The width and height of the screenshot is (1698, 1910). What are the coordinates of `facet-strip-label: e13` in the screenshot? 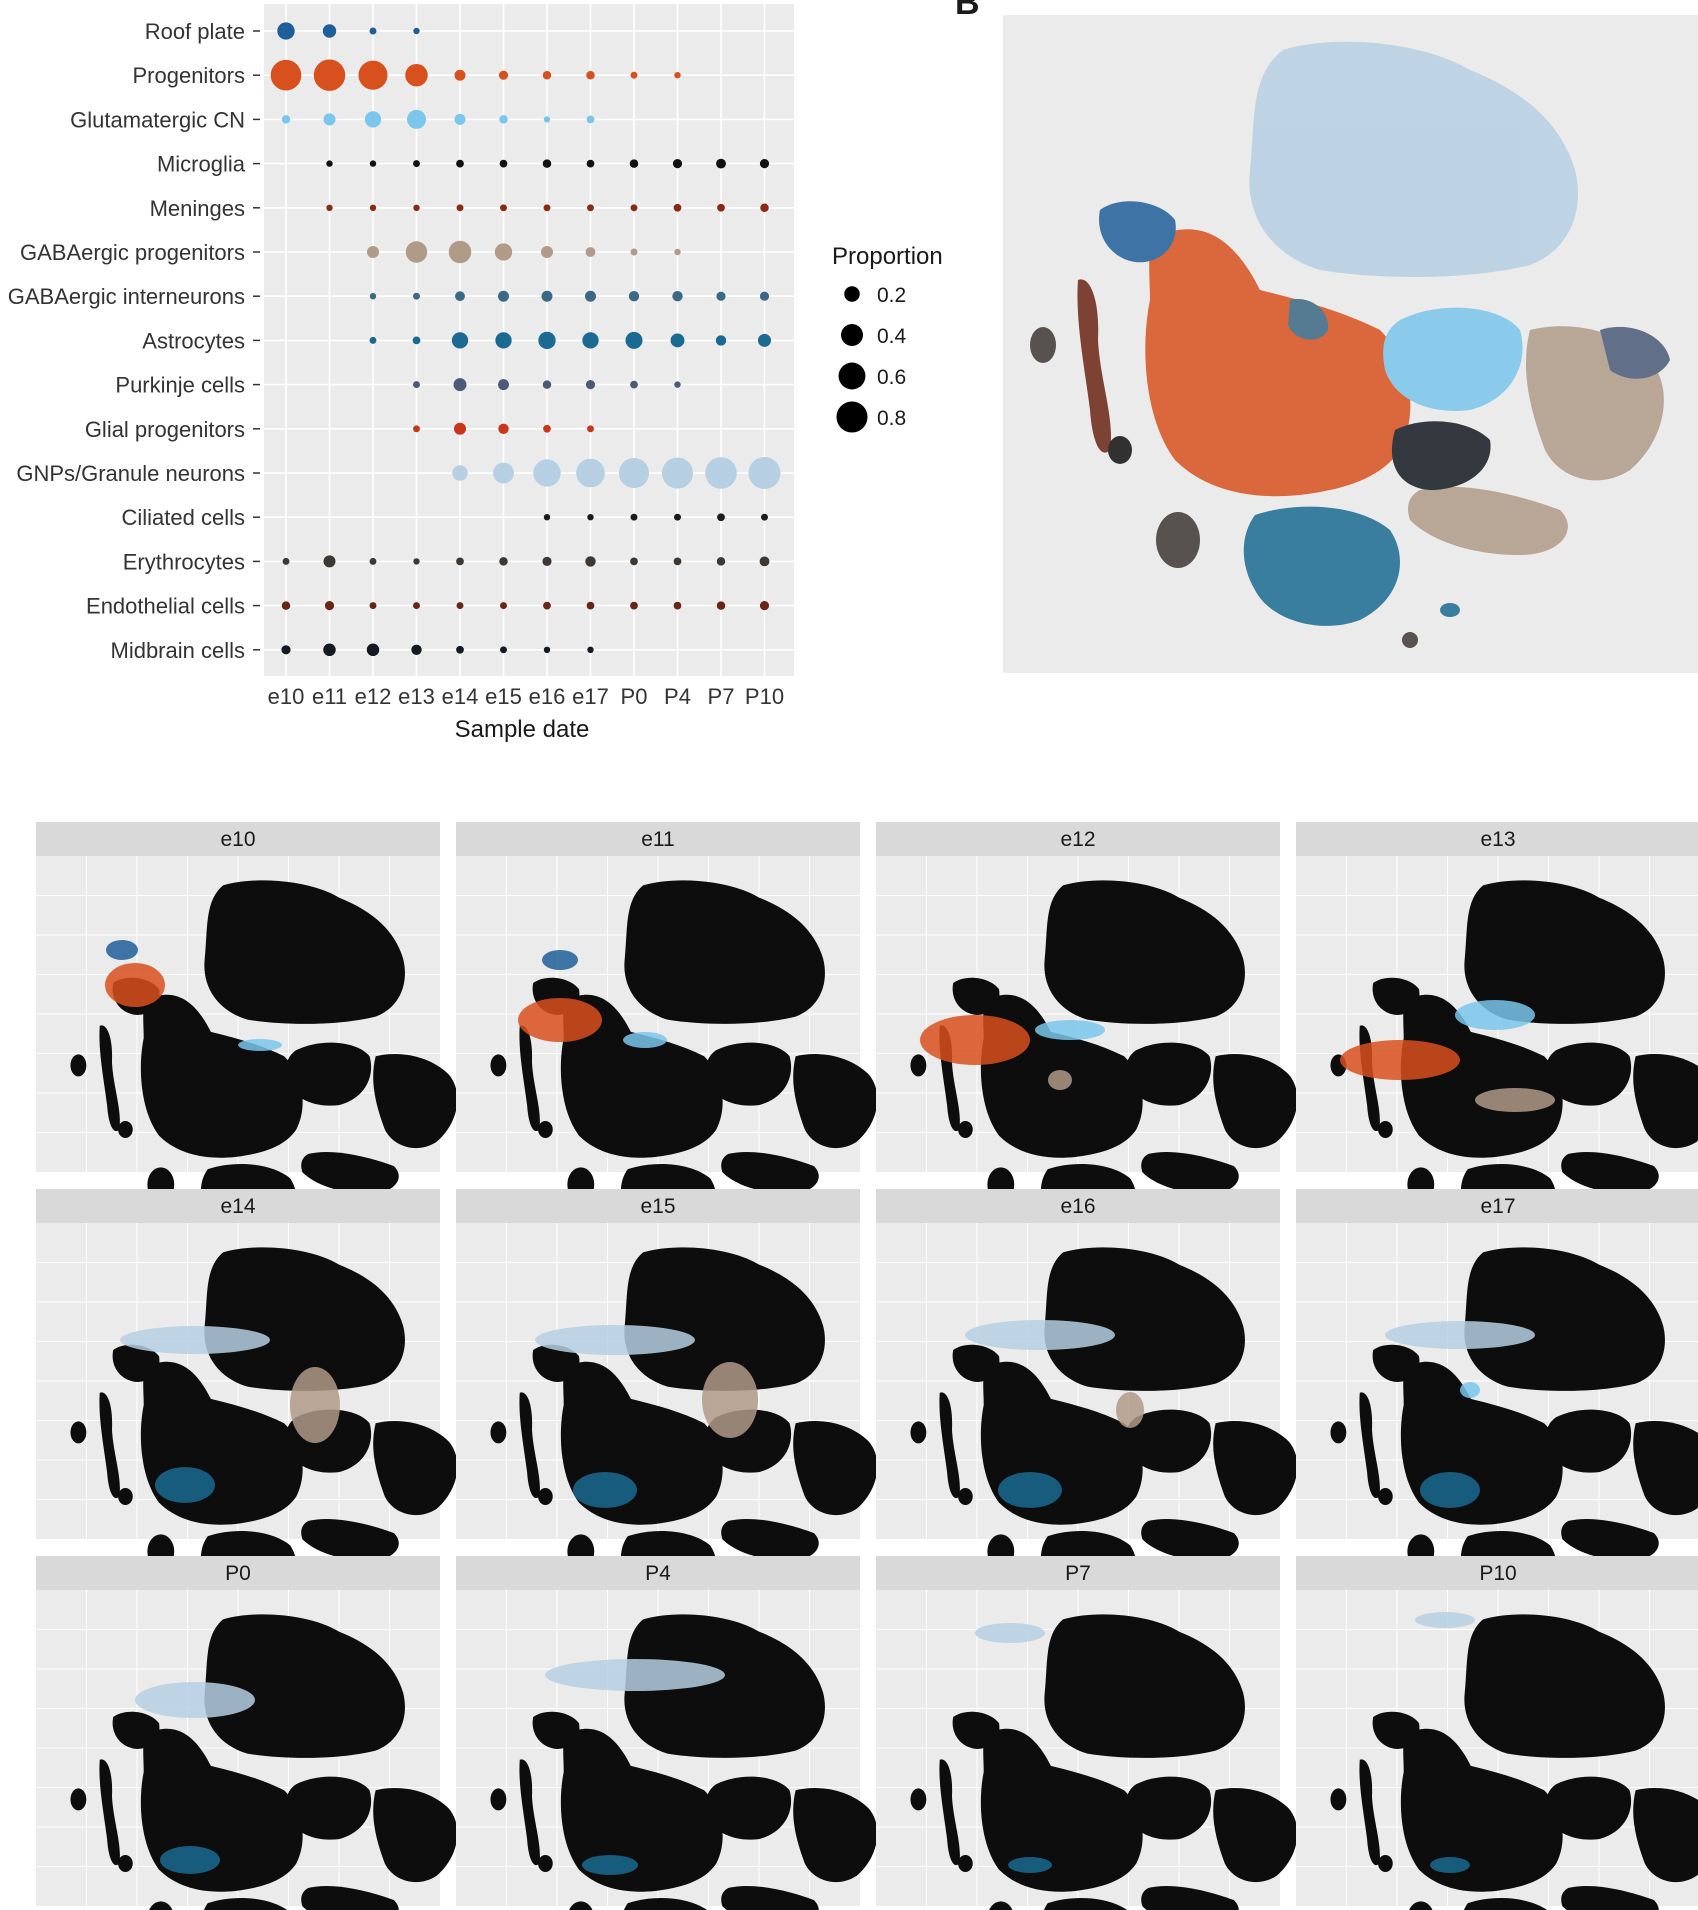 It's located at (1497, 839).